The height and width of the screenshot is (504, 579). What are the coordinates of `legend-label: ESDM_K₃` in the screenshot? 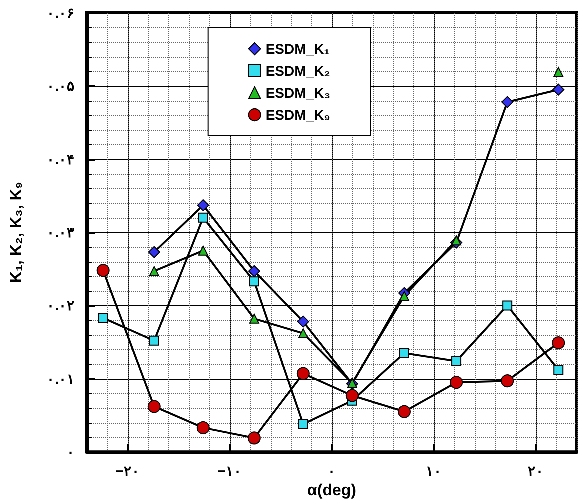 It's located at (298, 93).